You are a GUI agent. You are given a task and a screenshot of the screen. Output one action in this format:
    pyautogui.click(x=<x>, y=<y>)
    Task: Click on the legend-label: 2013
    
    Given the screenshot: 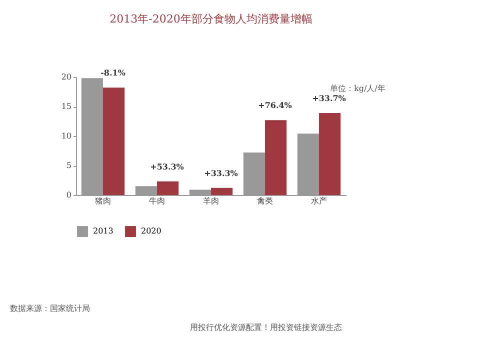 What is the action you would take?
    pyautogui.click(x=103, y=231)
    